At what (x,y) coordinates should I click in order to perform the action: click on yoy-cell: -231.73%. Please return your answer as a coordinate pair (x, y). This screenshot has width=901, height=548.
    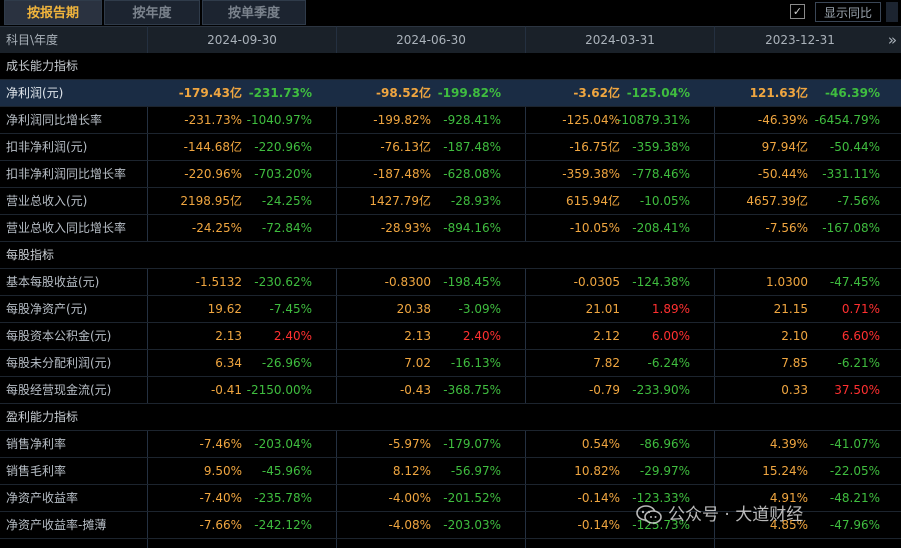
    Looking at the image, I should click on (280, 93).